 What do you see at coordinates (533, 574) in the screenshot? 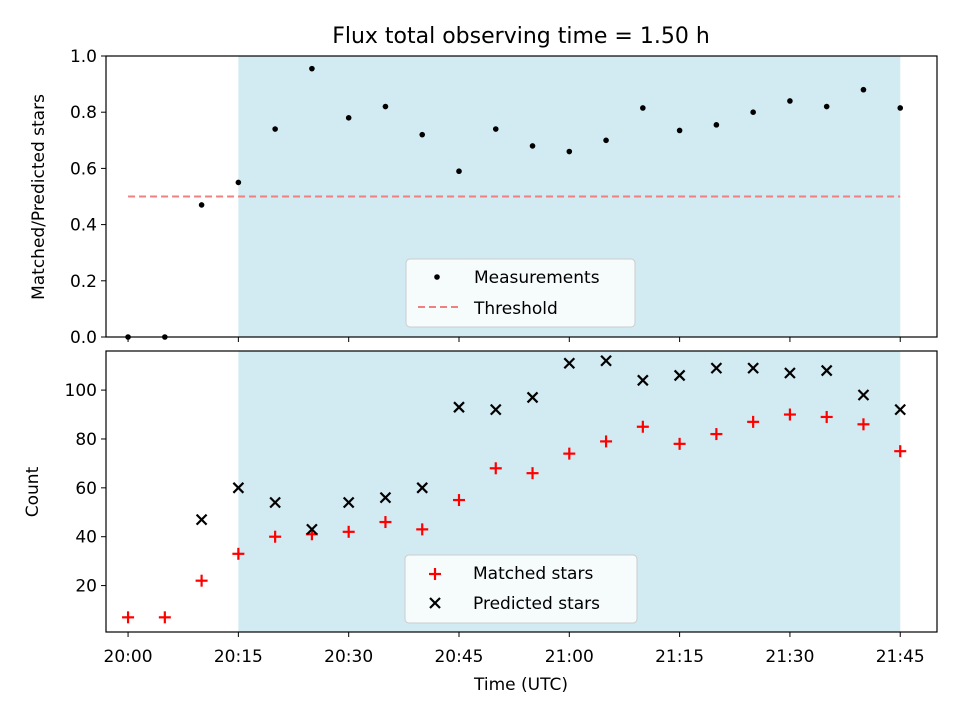
I see `legend-matched-label: Matched stars` at bounding box center [533, 574].